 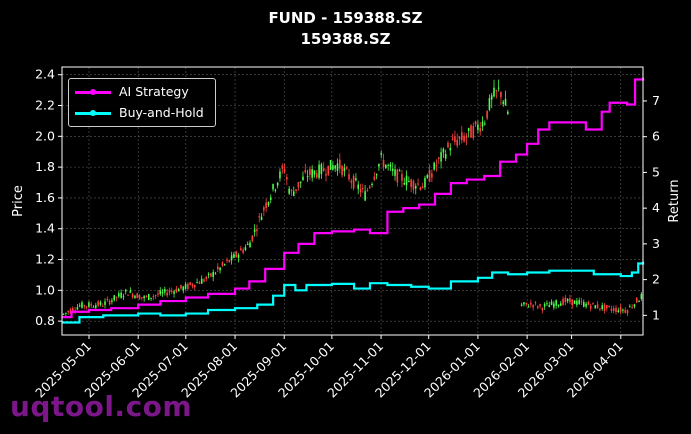 What do you see at coordinates (345, 39) in the screenshot?
I see `chart-subtitle: 159388.SZ` at bounding box center [345, 39].